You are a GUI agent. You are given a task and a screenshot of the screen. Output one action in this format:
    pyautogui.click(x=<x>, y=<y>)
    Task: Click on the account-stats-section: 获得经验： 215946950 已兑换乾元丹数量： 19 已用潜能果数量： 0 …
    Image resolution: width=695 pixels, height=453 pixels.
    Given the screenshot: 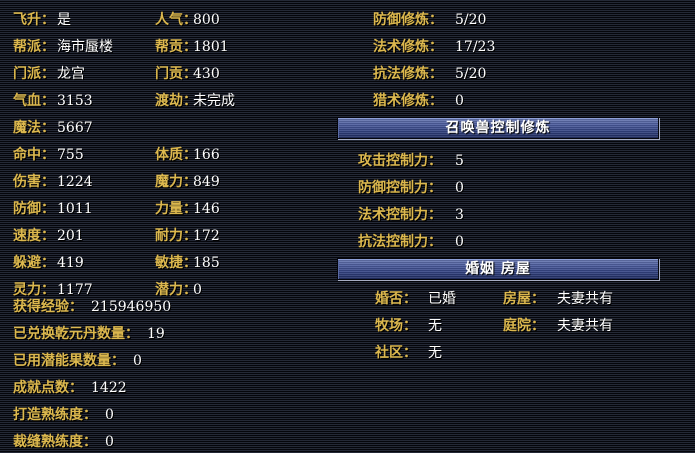 What is the action you would take?
    pyautogui.click(x=92, y=373)
    